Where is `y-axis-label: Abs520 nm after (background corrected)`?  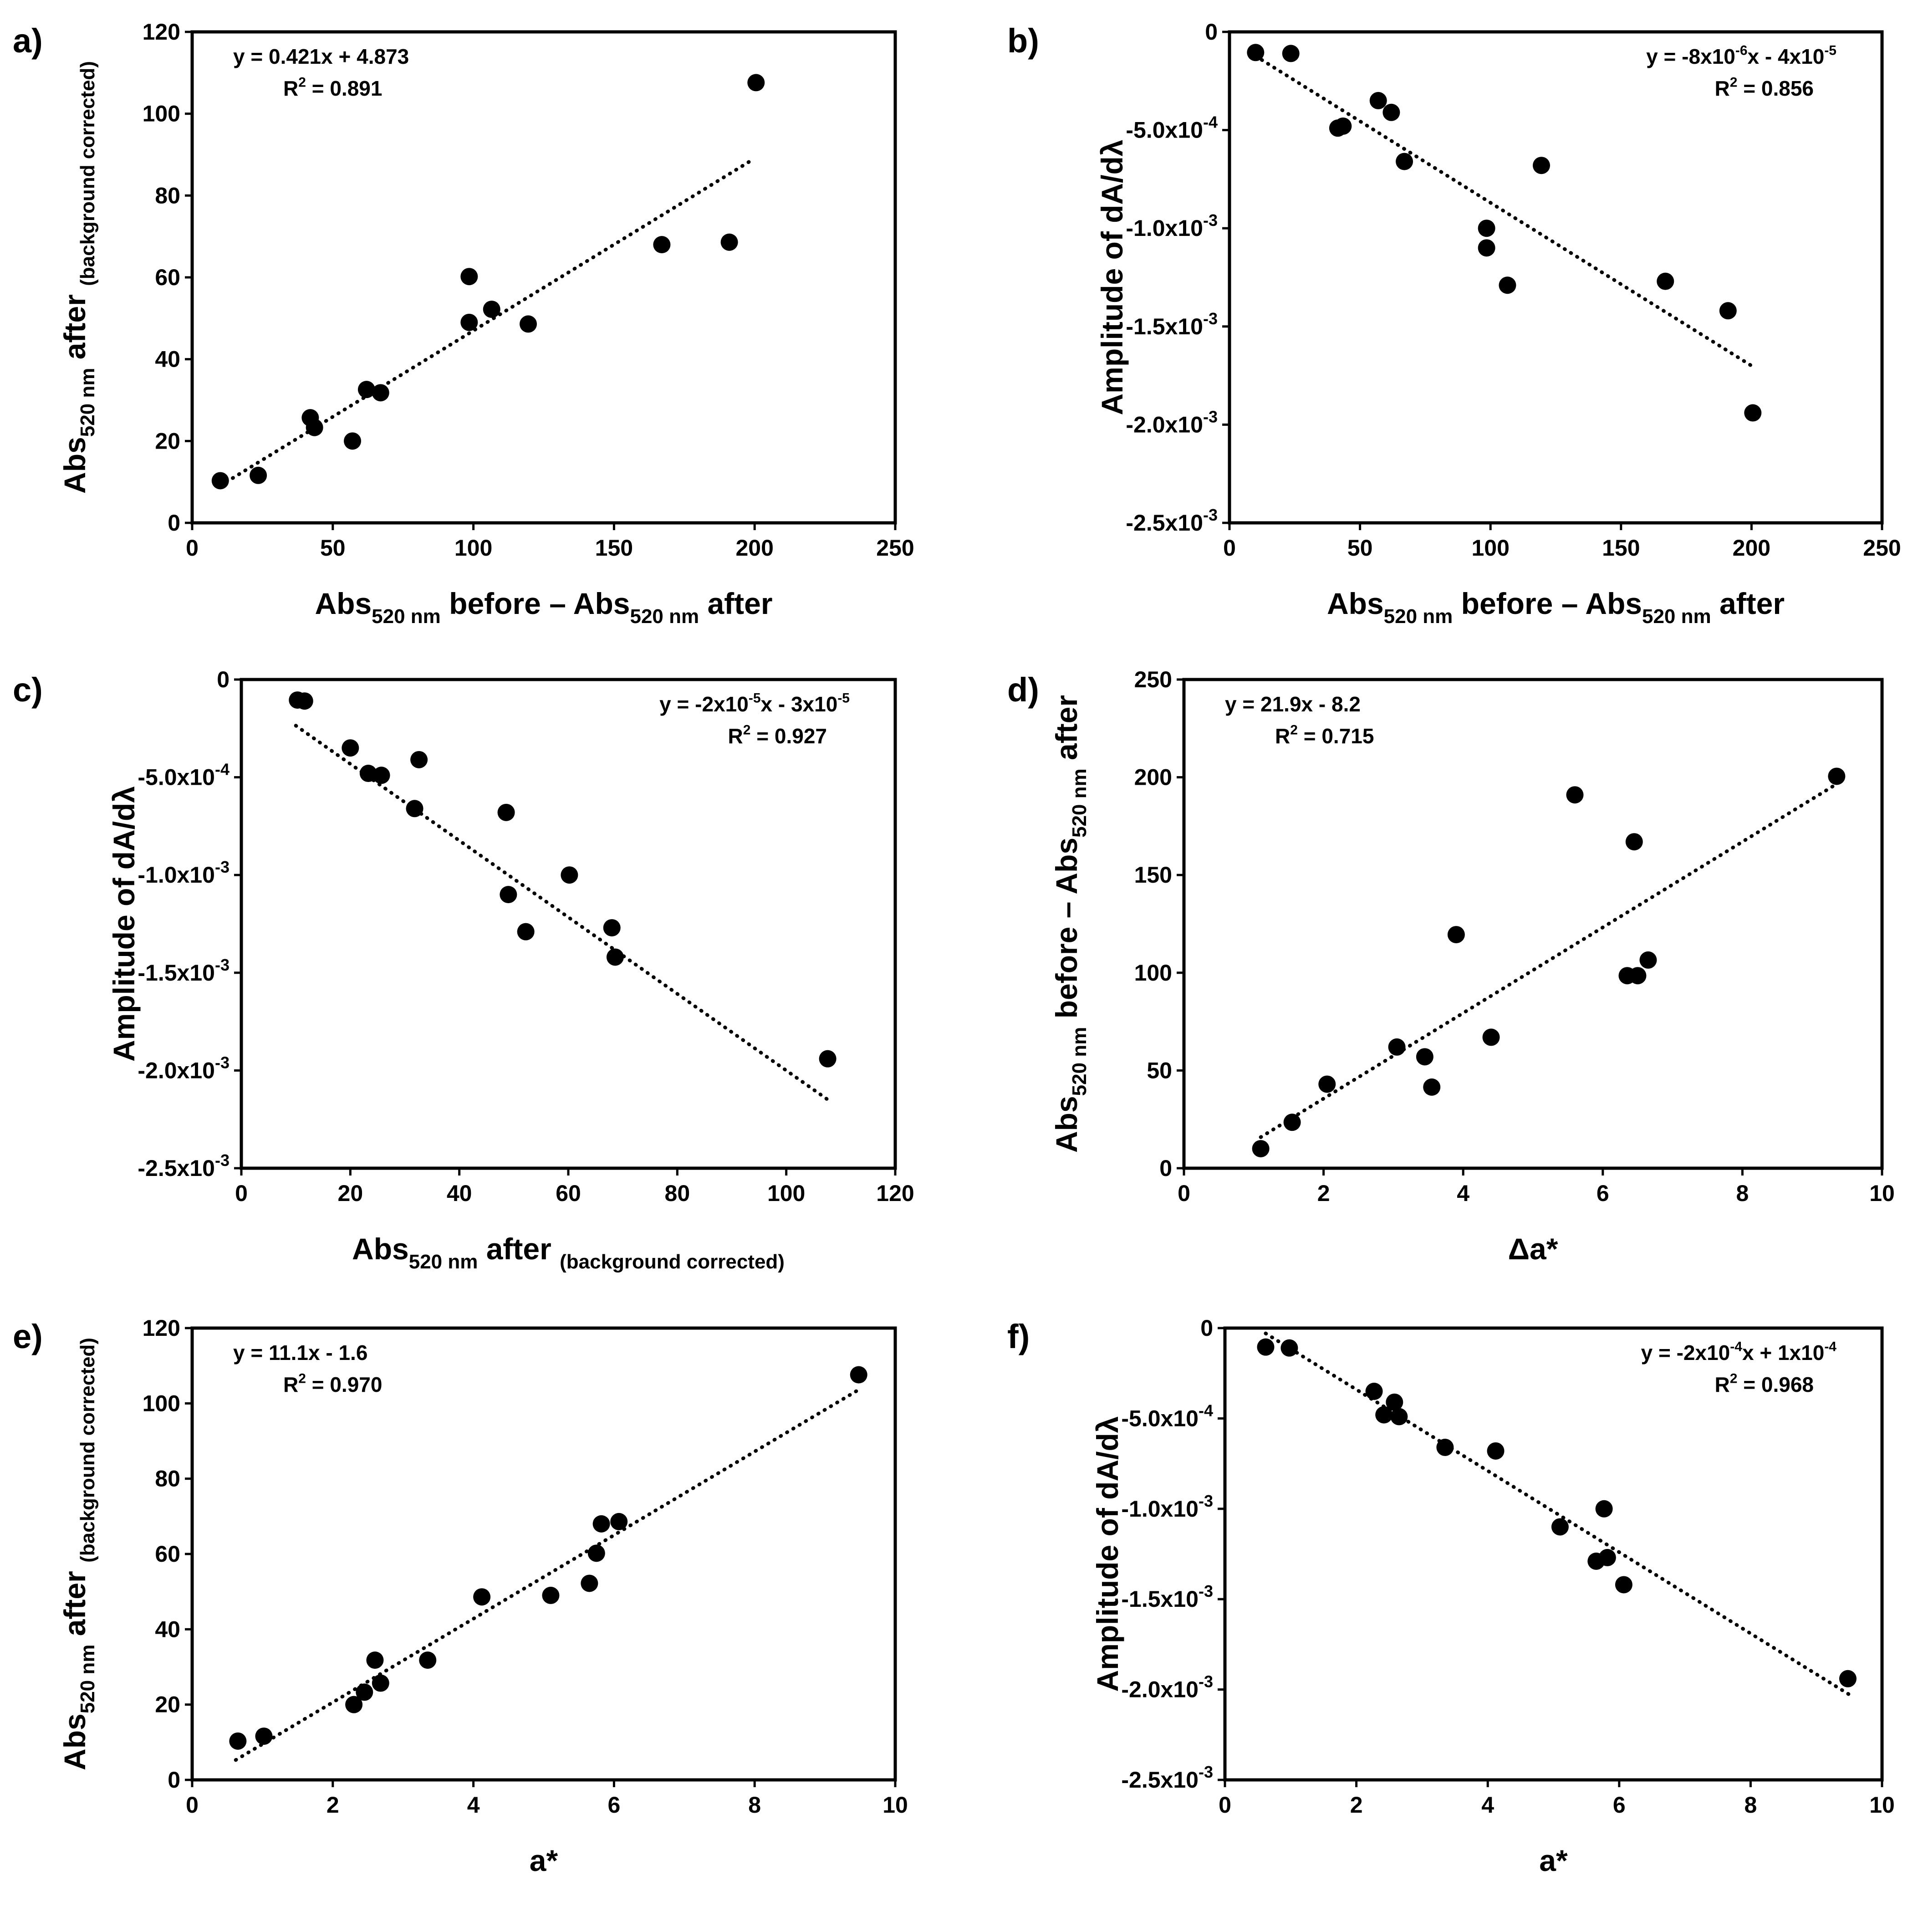 y-axis-label: Abs520 nm after (background corrected) is located at coordinates (79, 1554).